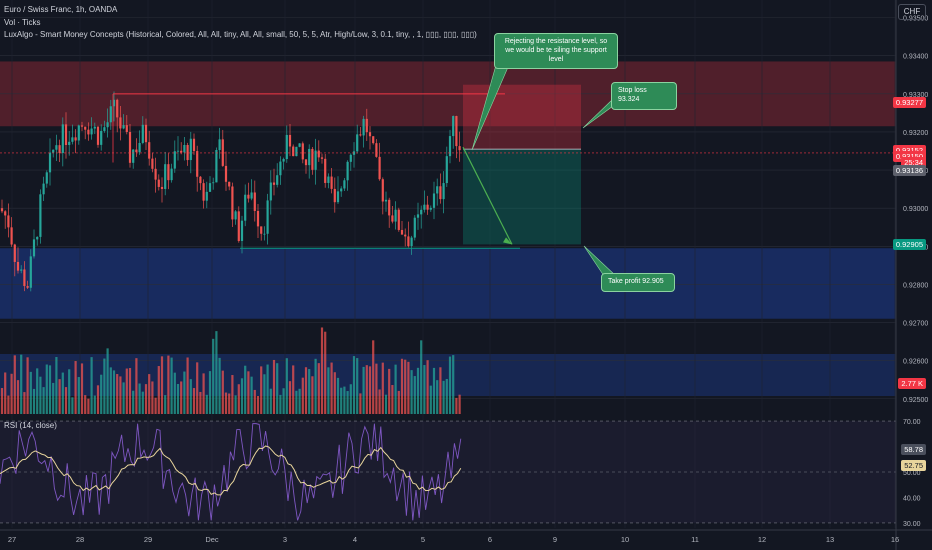 Image resolution: width=932 pixels, height=550 pixels. Describe the element at coordinates (915, 133) in the screenshot. I see `price-tick-label: 0.93200` at that location.